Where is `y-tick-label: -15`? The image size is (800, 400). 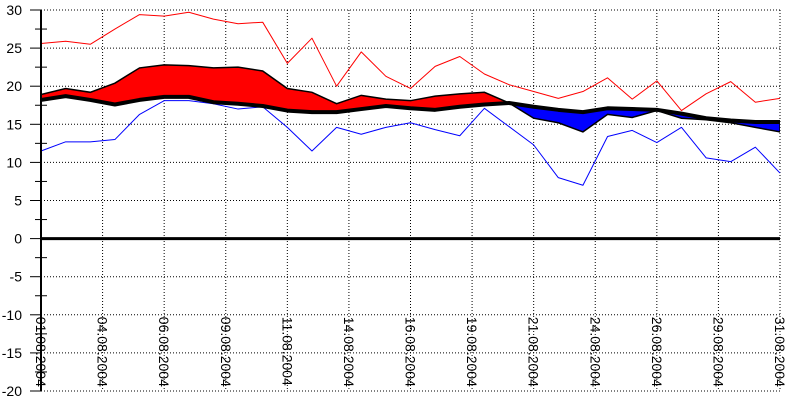 y-tick-label: -15 is located at coordinates (12, 353).